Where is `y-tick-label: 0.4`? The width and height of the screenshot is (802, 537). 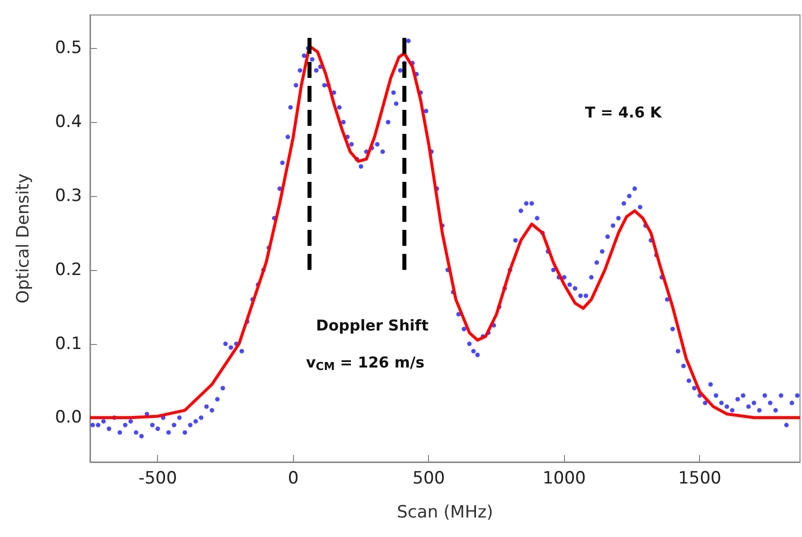
y-tick-label: 0.4 is located at coordinates (68, 122).